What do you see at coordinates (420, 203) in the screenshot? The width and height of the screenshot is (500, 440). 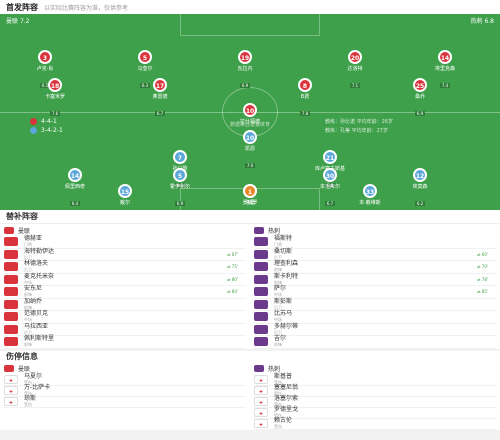 I see `player-rating: 6.2` at bounding box center [420, 203].